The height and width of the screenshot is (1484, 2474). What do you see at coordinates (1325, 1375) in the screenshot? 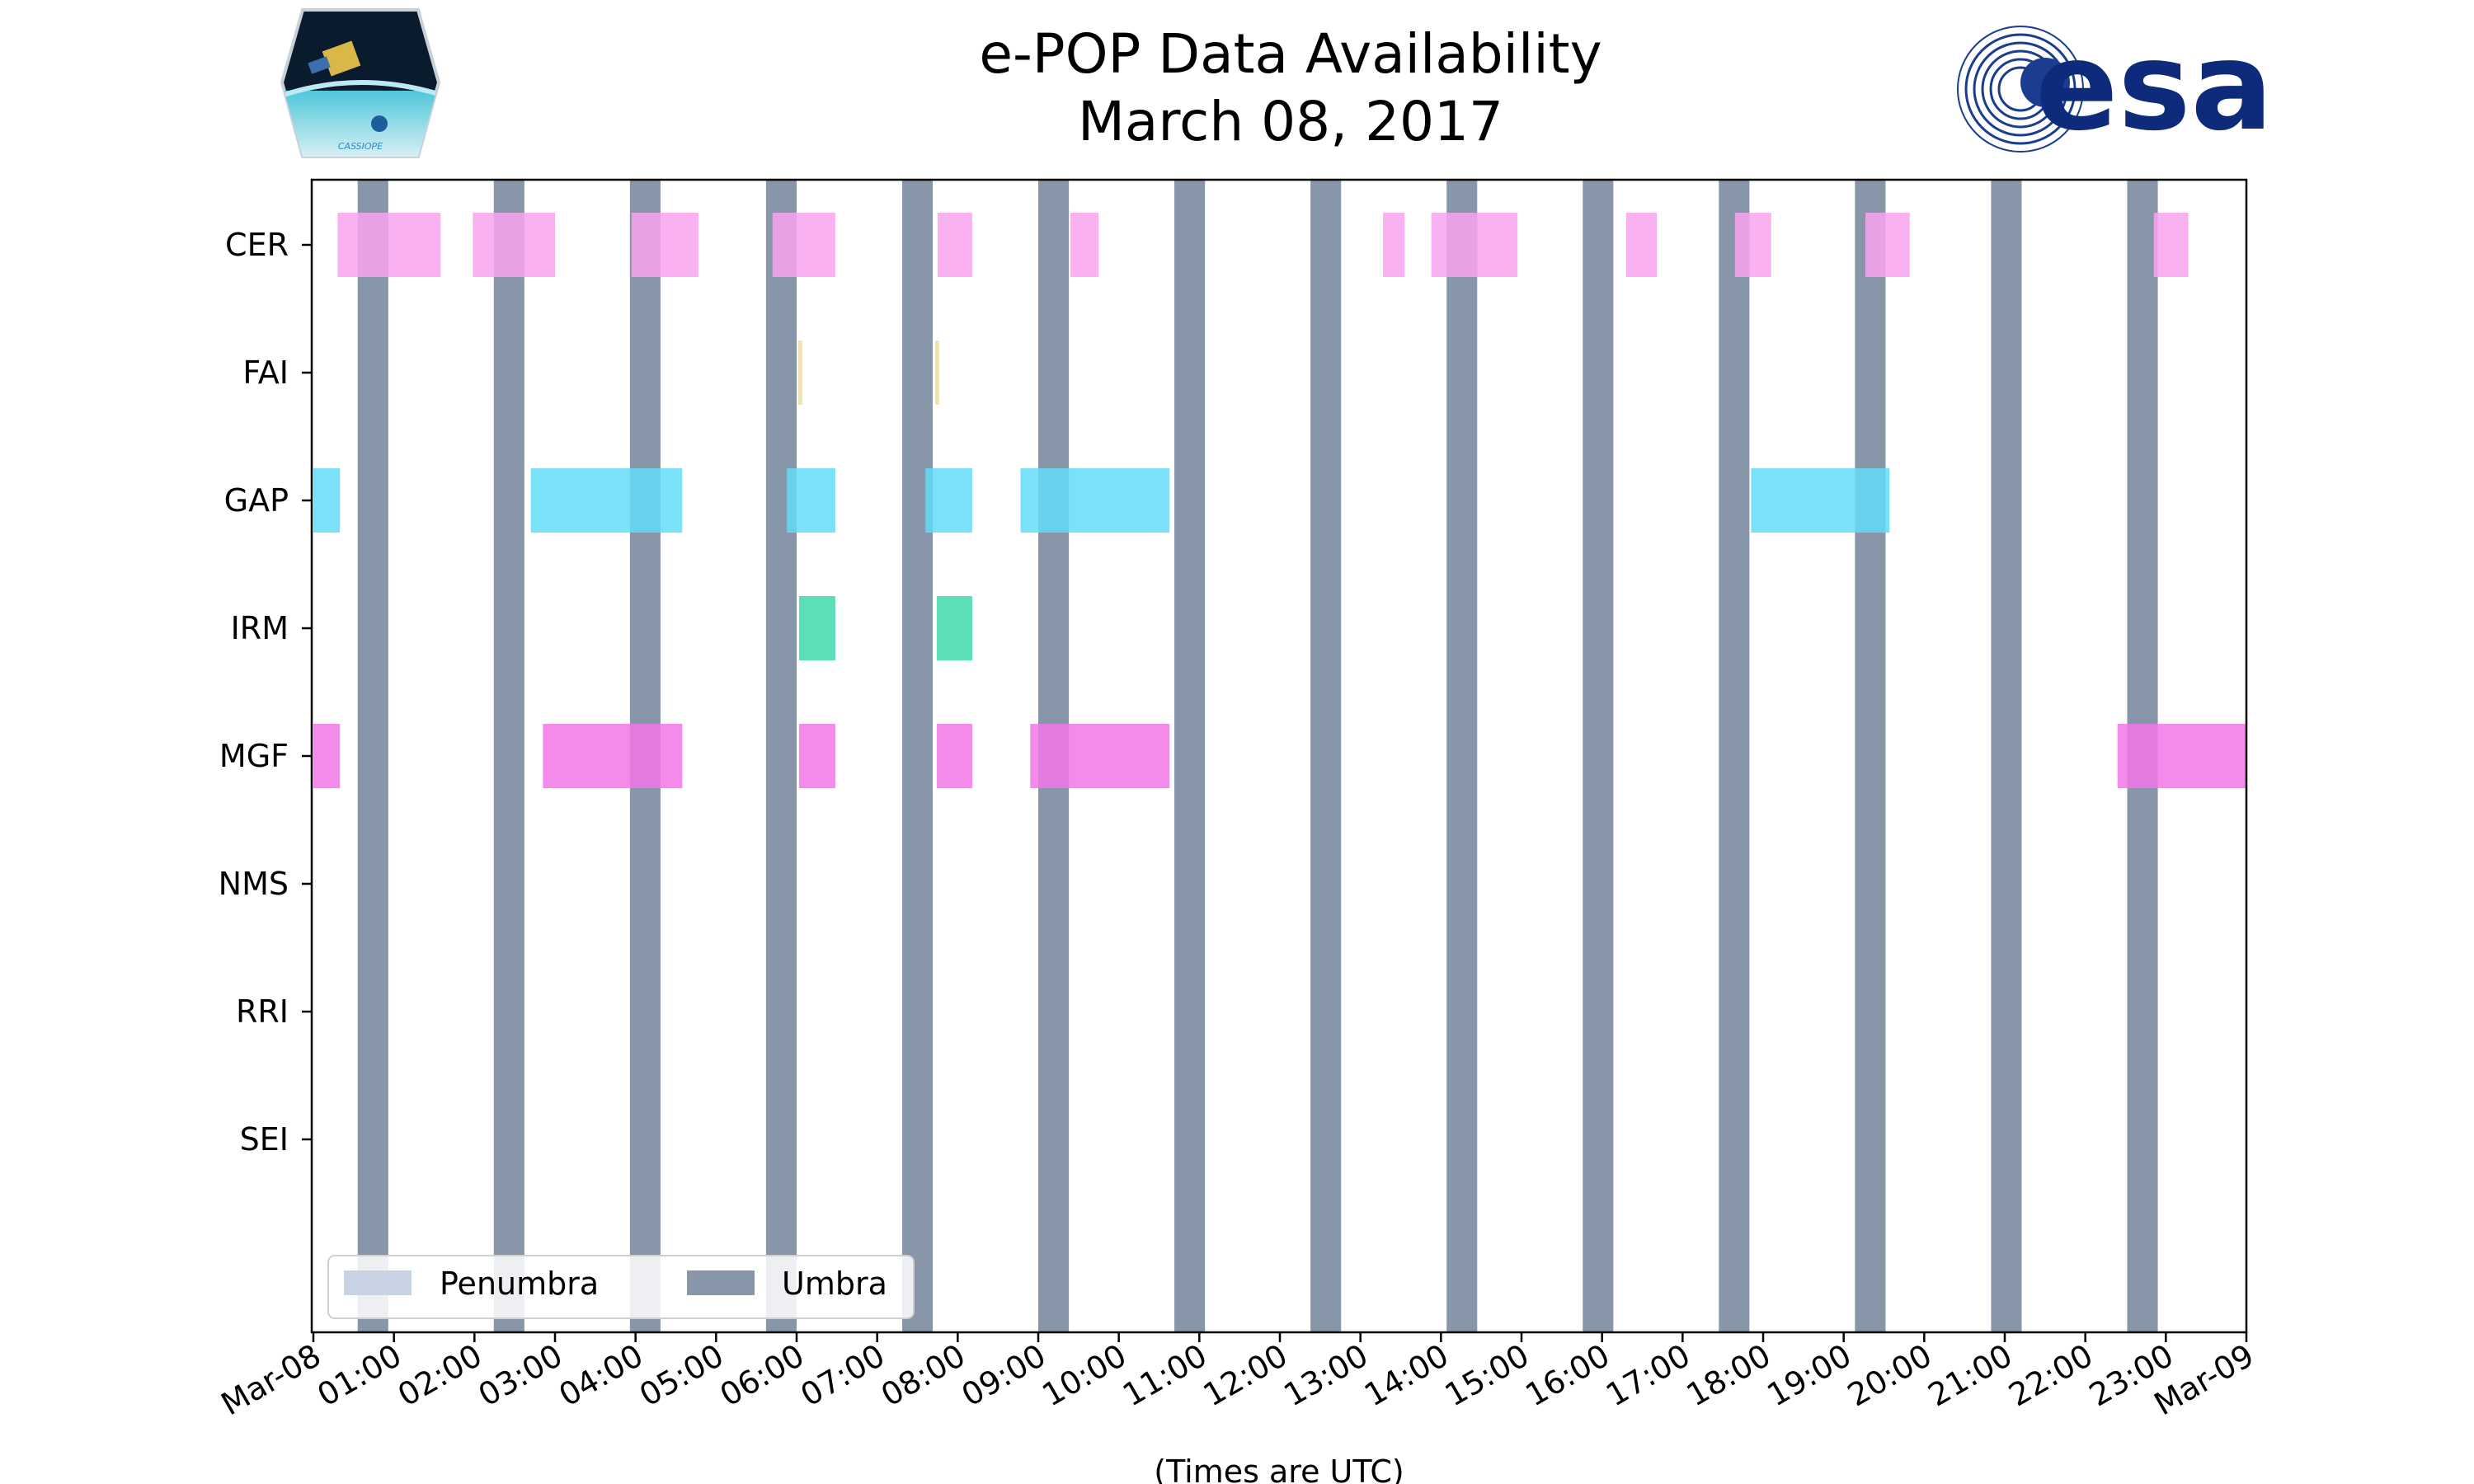
I see `x-tick-label: 13:00` at bounding box center [1325, 1375].